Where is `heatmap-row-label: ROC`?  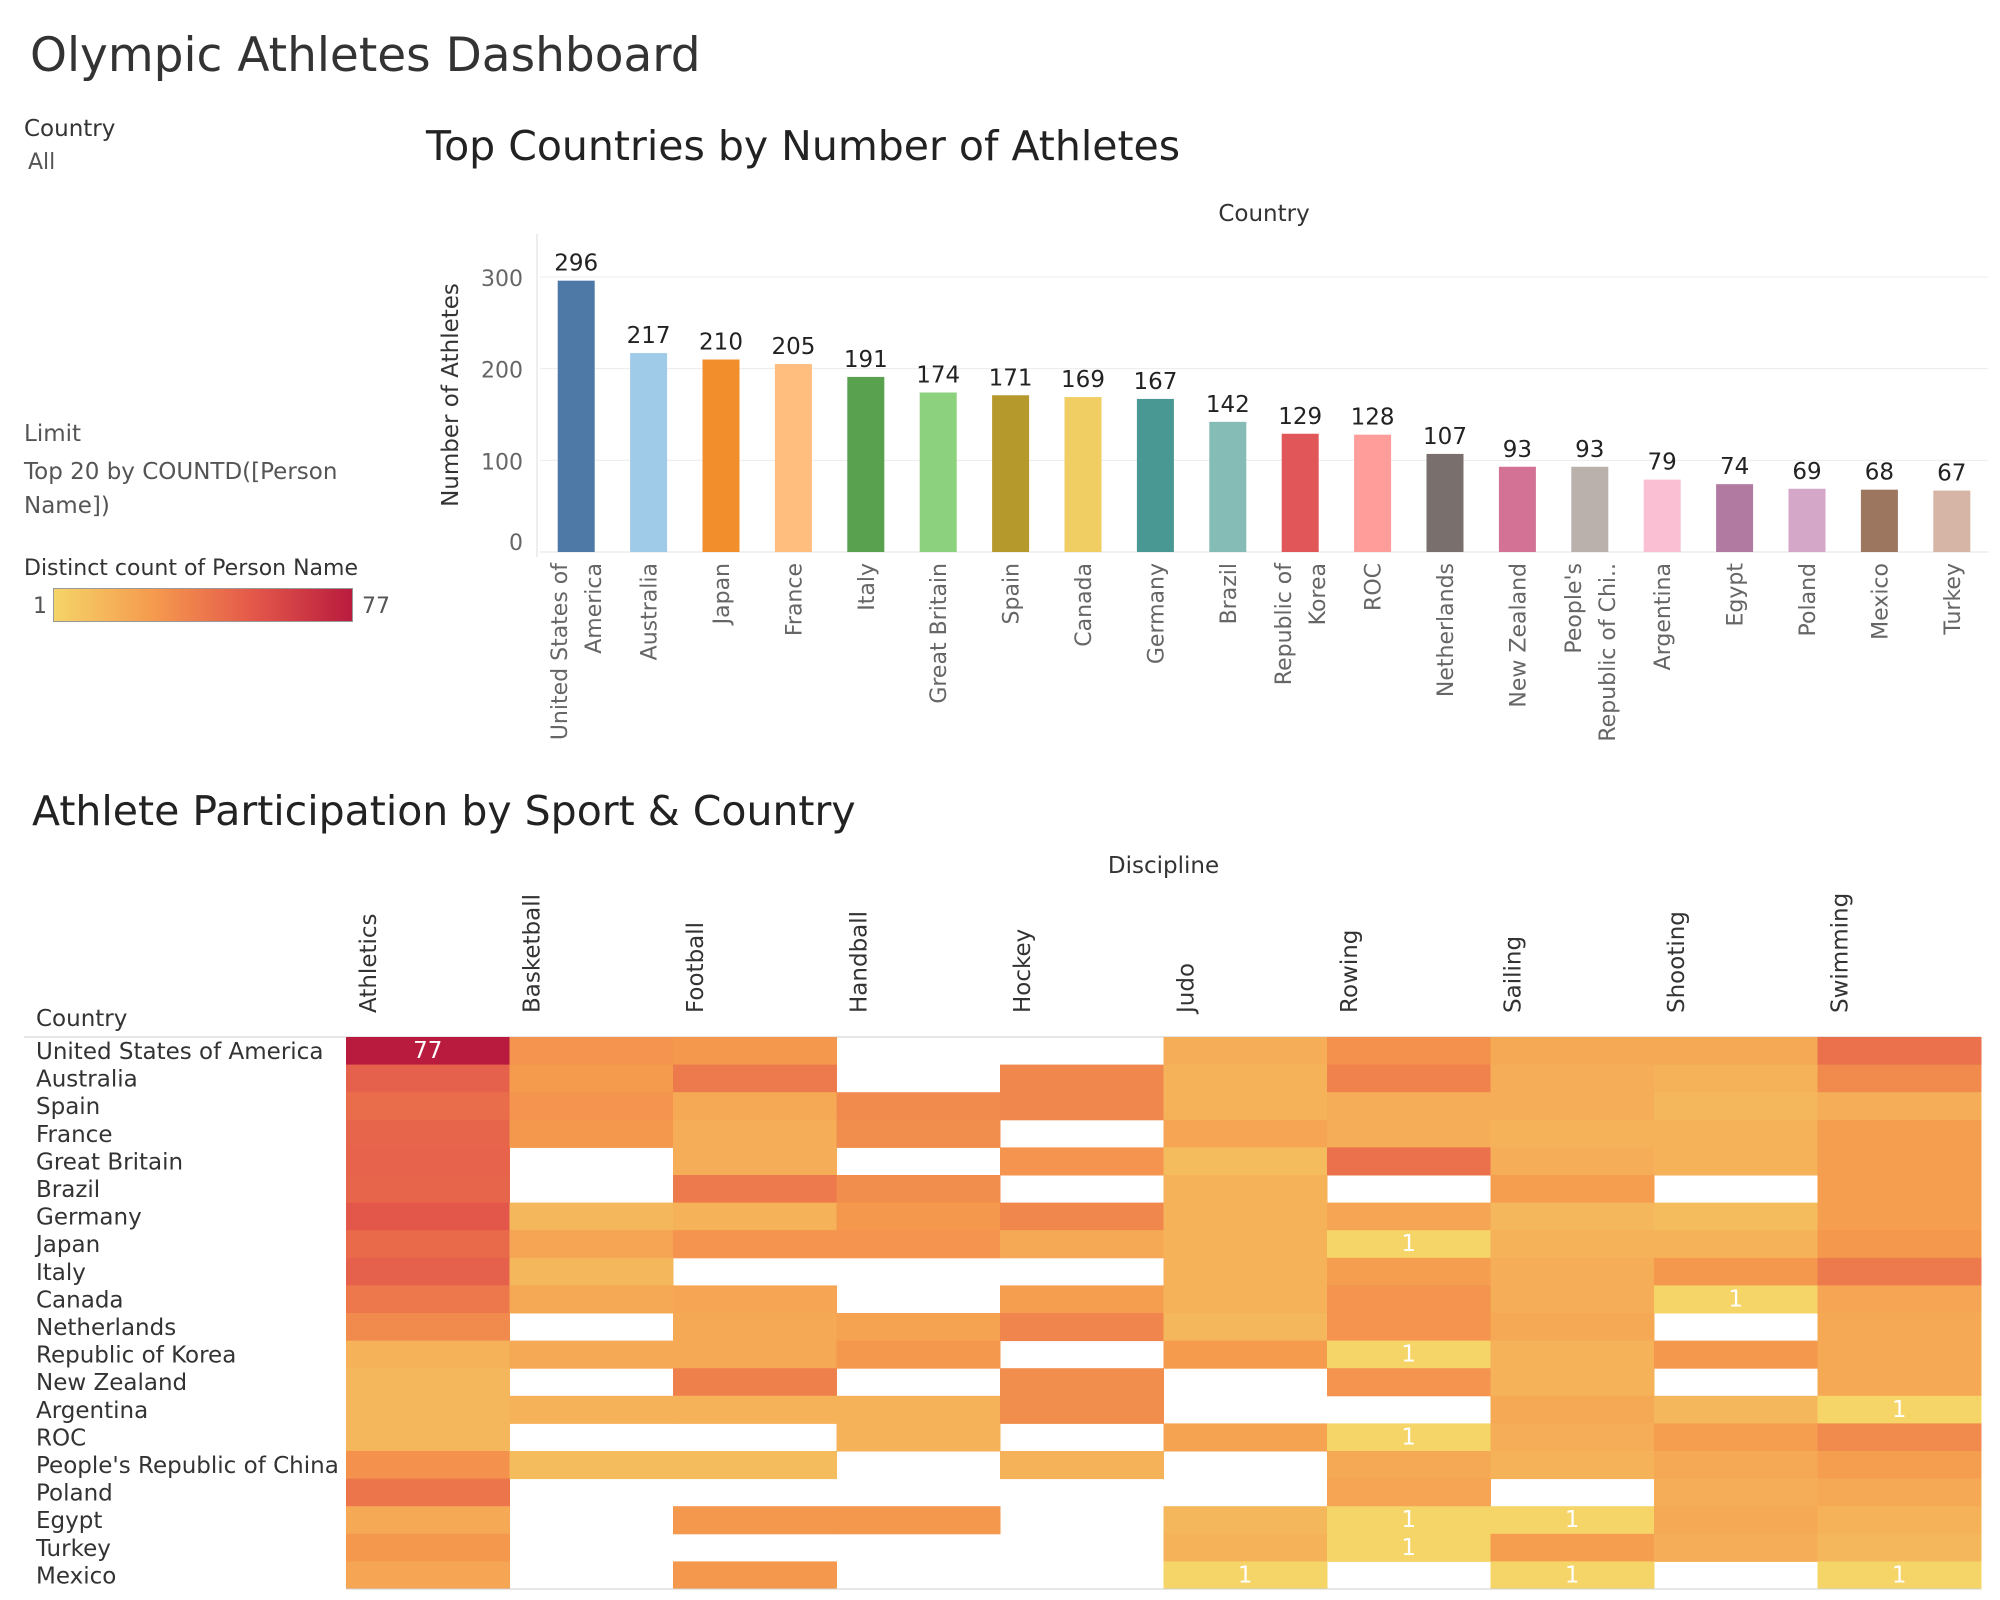 heatmap-row-label: ROC is located at coordinates (61, 1438).